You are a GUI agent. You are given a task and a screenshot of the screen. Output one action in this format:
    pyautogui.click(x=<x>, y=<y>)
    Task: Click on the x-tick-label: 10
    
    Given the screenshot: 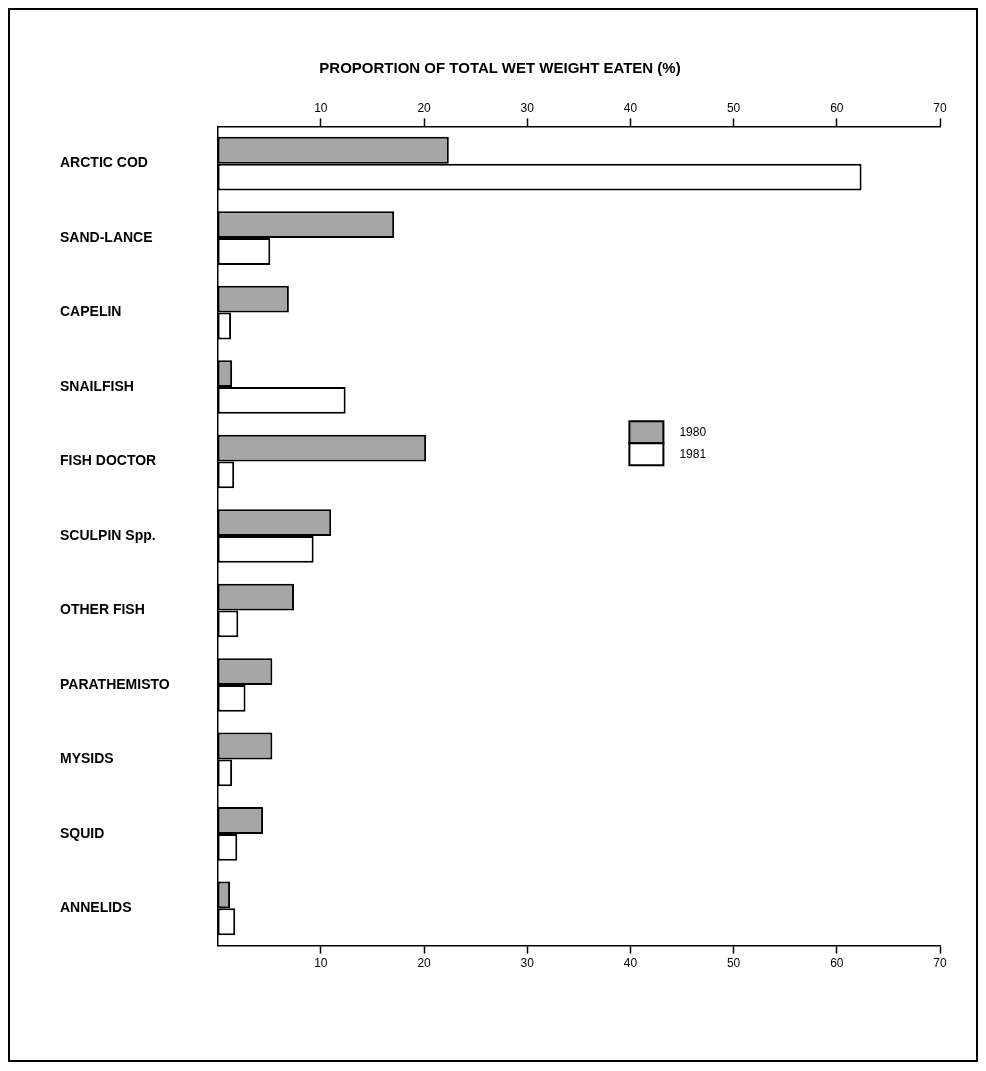 What is the action you would take?
    pyautogui.click(x=321, y=107)
    